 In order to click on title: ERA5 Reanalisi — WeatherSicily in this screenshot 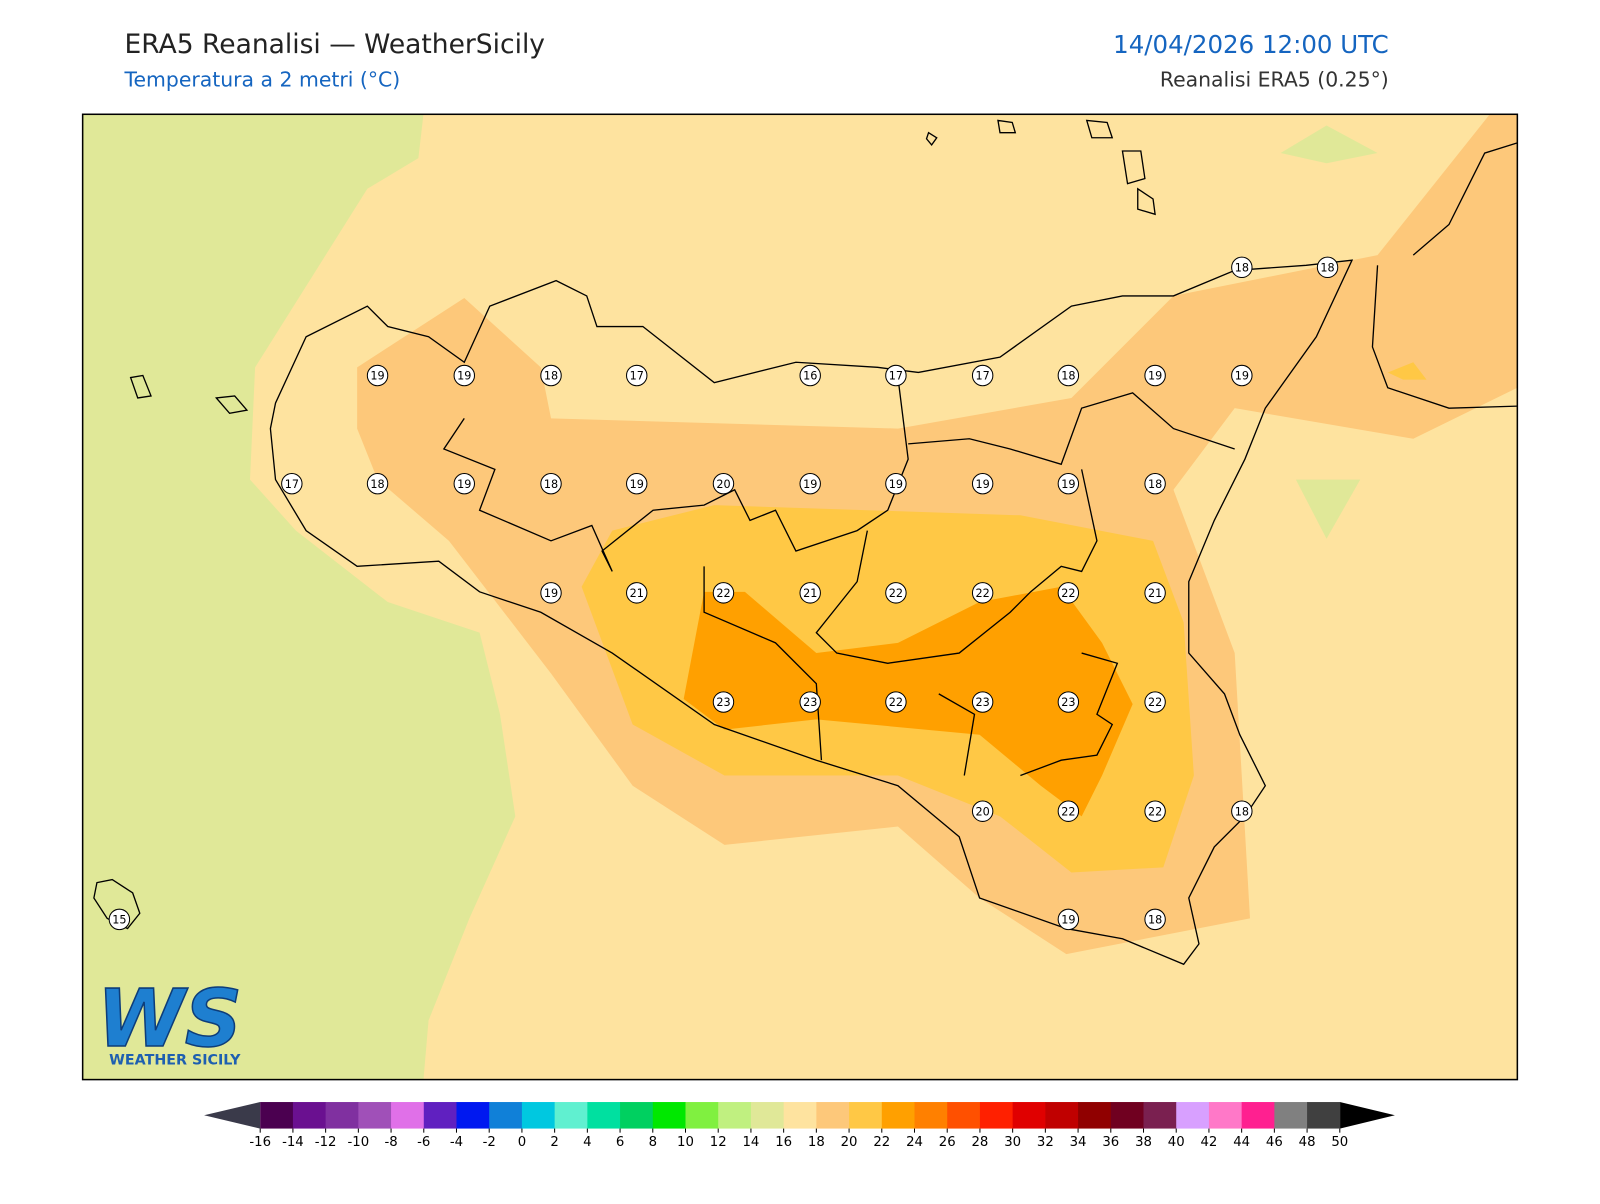, I will do `click(334, 44)`.